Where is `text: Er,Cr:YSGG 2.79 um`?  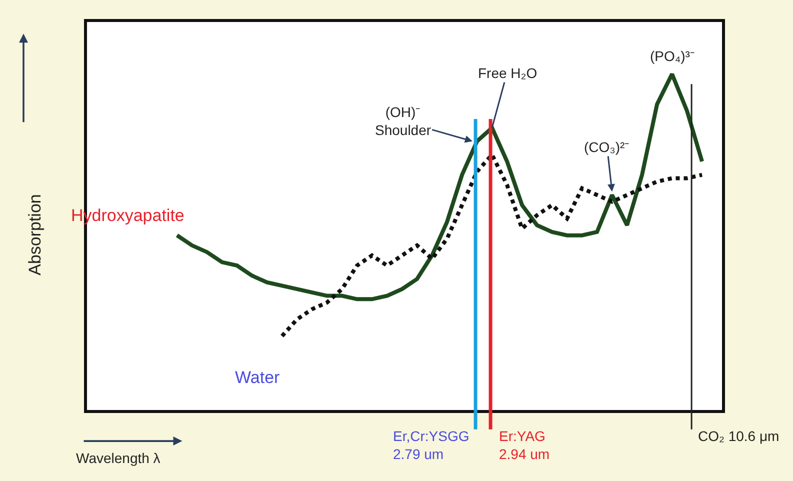 text: Er,Cr:YSGG 2.79 um is located at coordinates (431, 445).